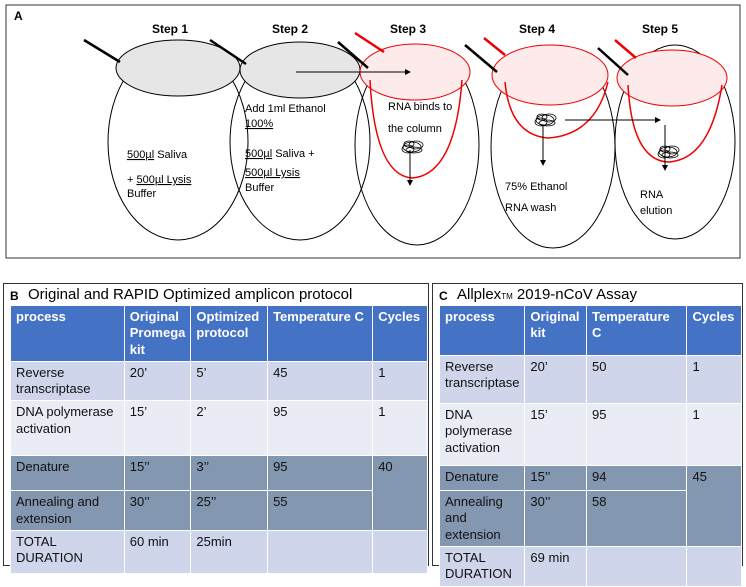  What do you see at coordinates (170, 29) in the screenshot?
I see `step-title: Step 1` at bounding box center [170, 29].